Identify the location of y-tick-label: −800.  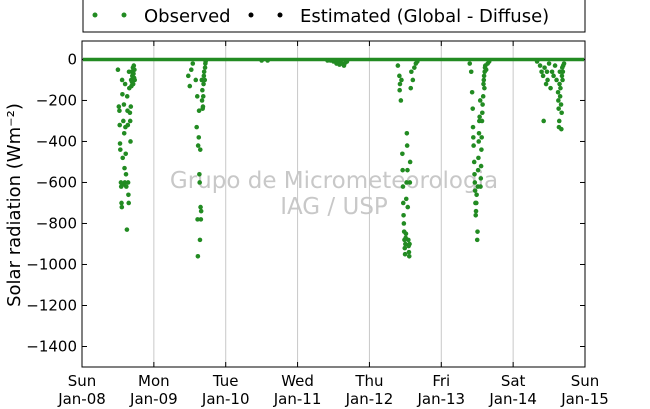
(56, 223).